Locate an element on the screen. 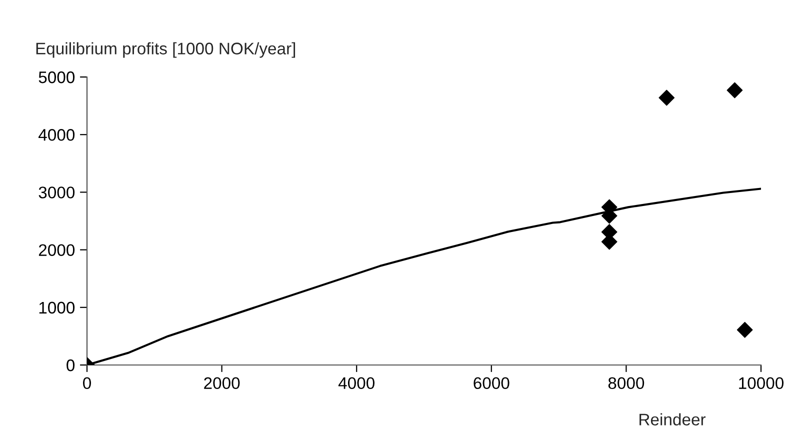 The height and width of the screenshot is (434, 795). x-axis-title: Reindeer is located at coordinates (673, 419).